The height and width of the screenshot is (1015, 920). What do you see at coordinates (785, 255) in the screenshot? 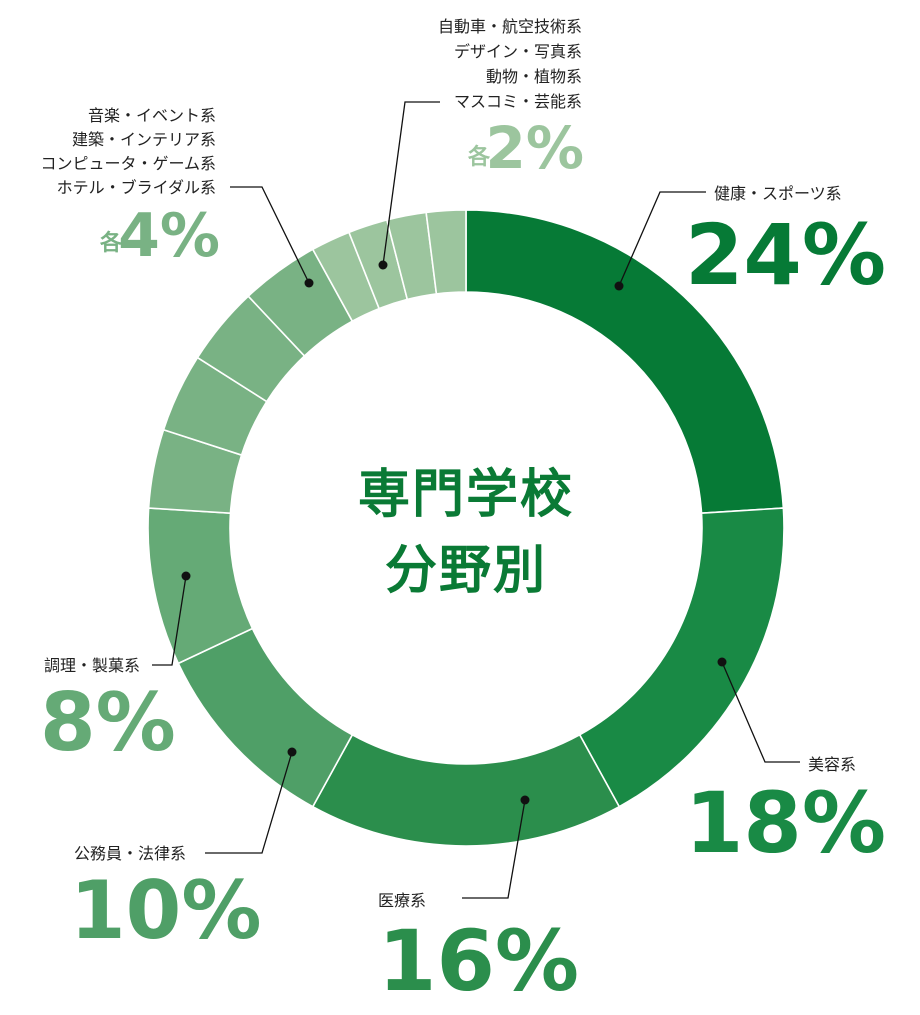
I see `label-health-pct: 24%` at bounding box center [785, 255].